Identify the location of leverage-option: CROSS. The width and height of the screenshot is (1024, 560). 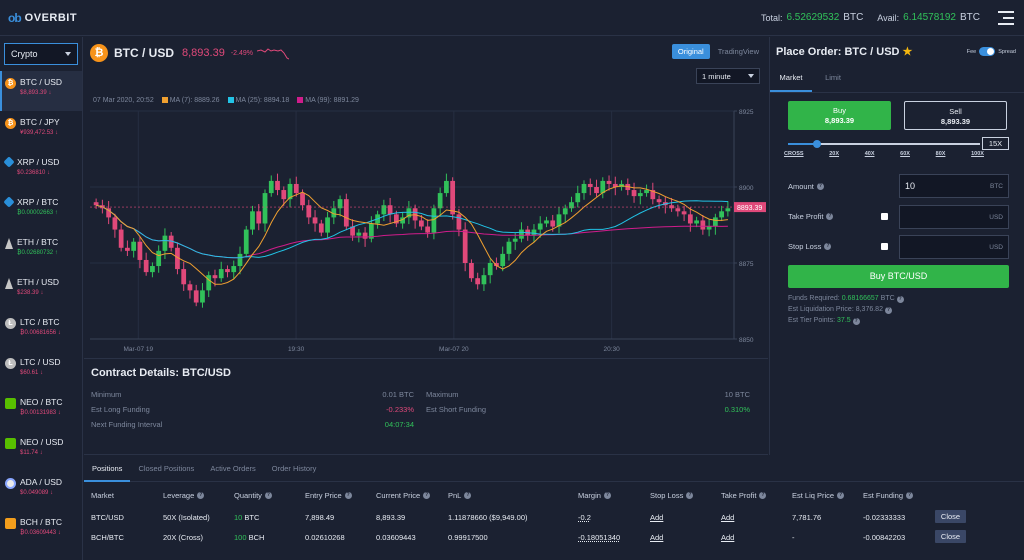
(794, 154).